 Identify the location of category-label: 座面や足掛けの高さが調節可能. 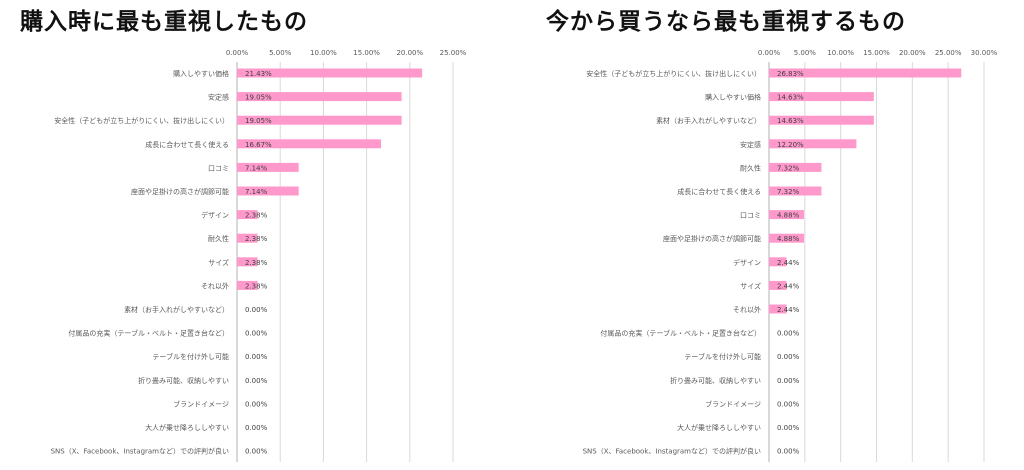
(712, 238).